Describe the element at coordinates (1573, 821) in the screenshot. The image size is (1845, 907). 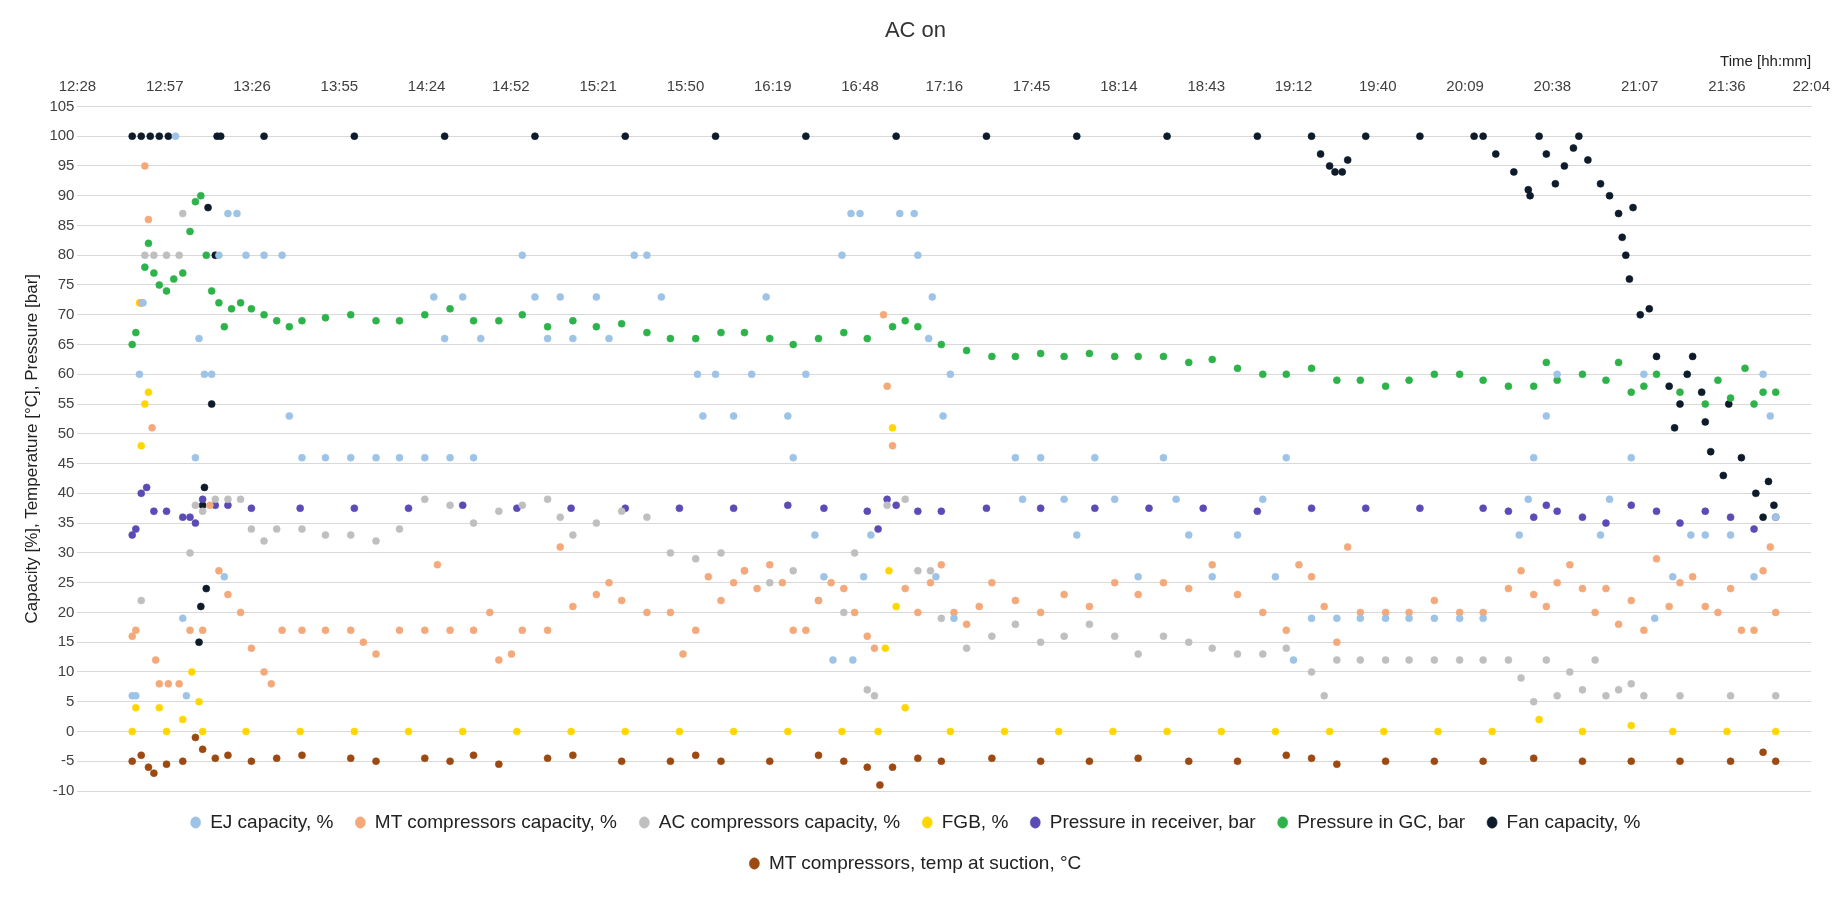
I see `legend-label: Fan capacity, %` at that location.